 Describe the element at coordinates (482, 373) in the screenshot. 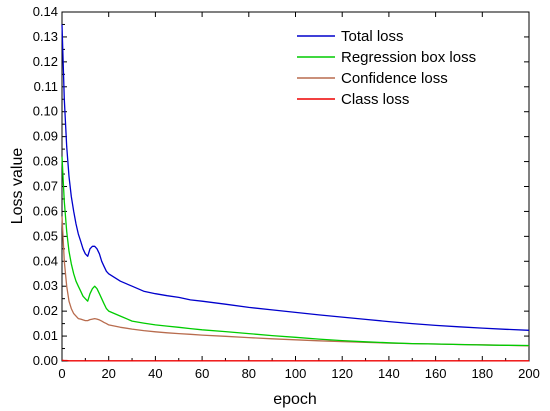

I see `x-tick-label: 180` at that location.